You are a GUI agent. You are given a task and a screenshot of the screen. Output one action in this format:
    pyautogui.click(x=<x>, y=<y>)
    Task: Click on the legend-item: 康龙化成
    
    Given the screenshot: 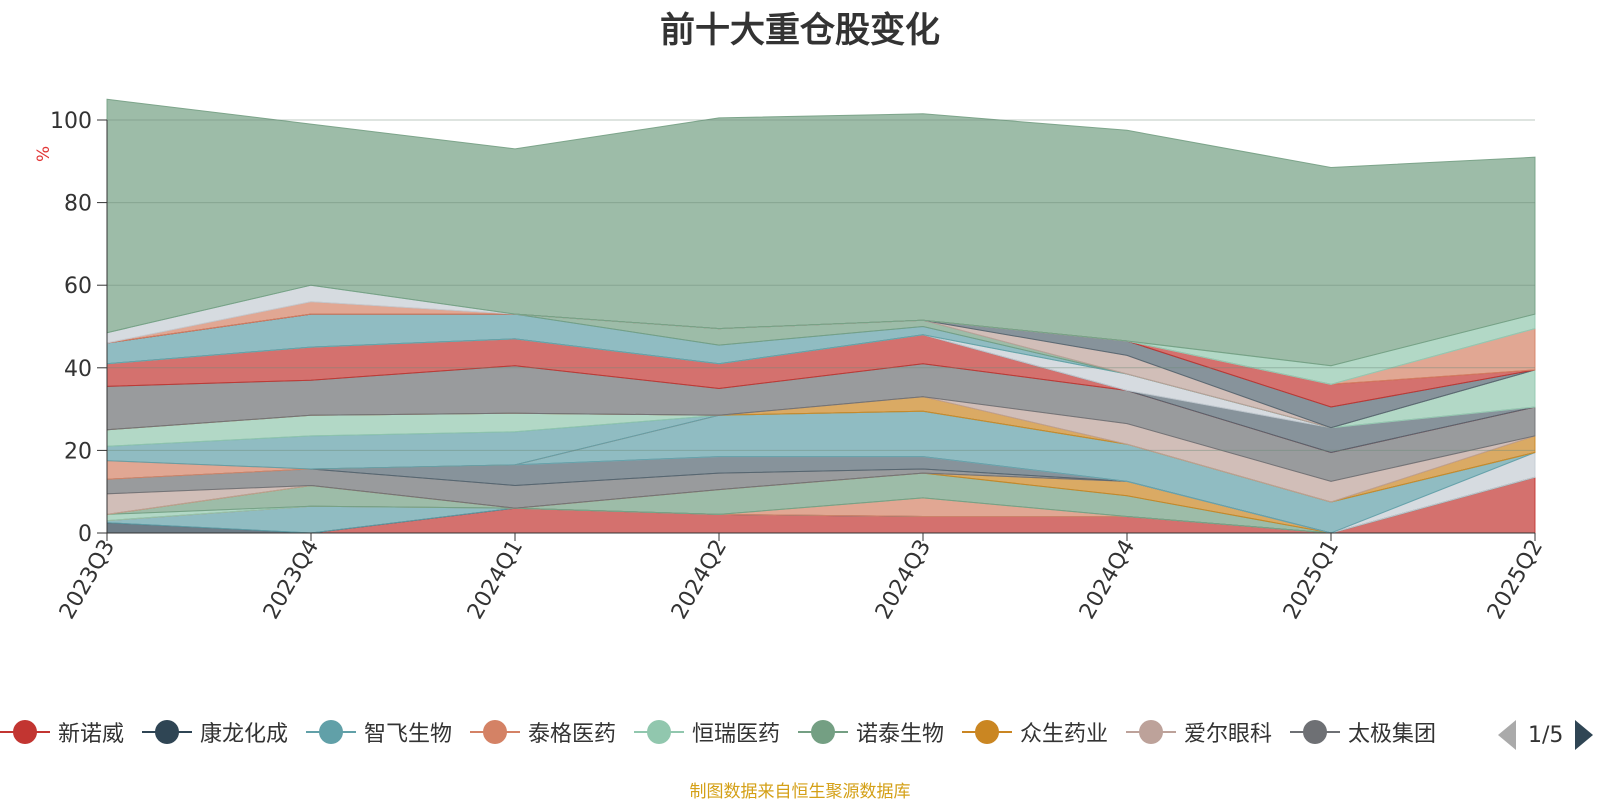 What is the action you would take?
    pyautogui.click(x=215, y=732)
    